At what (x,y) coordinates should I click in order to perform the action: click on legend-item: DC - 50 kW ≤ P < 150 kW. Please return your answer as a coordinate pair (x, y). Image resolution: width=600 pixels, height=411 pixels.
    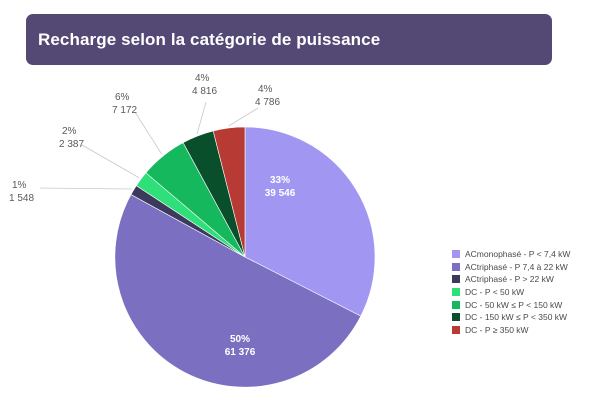
    Looking at the image, I should click on (511, 304).